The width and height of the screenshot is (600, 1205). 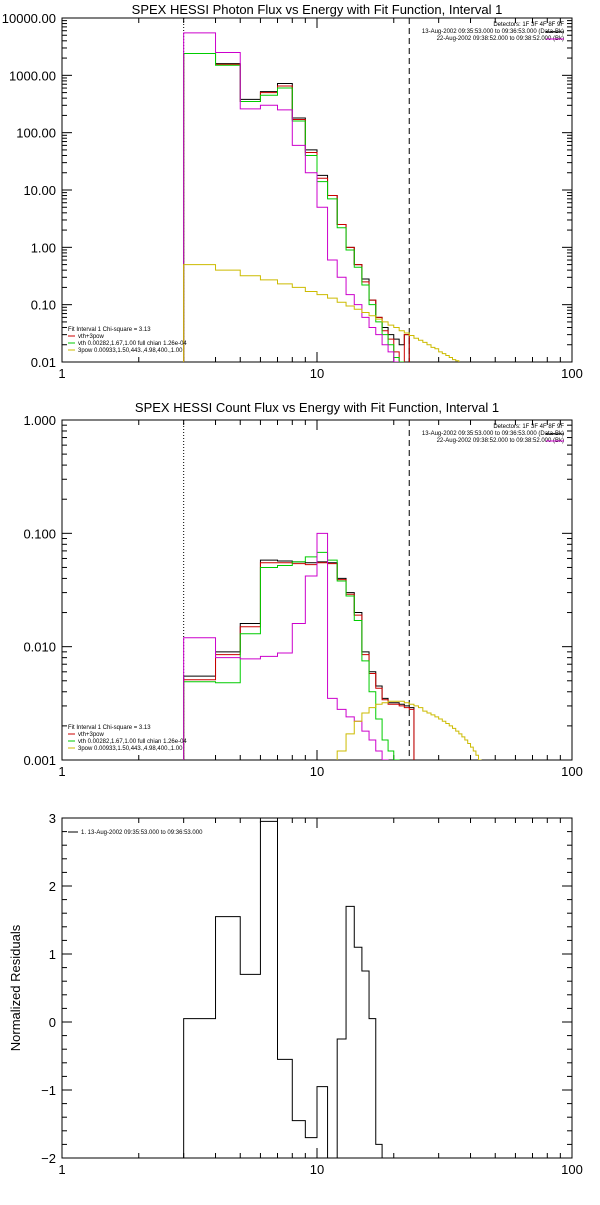 I want to click on y-tick-label: 0.01, so click(x=43, y=362).